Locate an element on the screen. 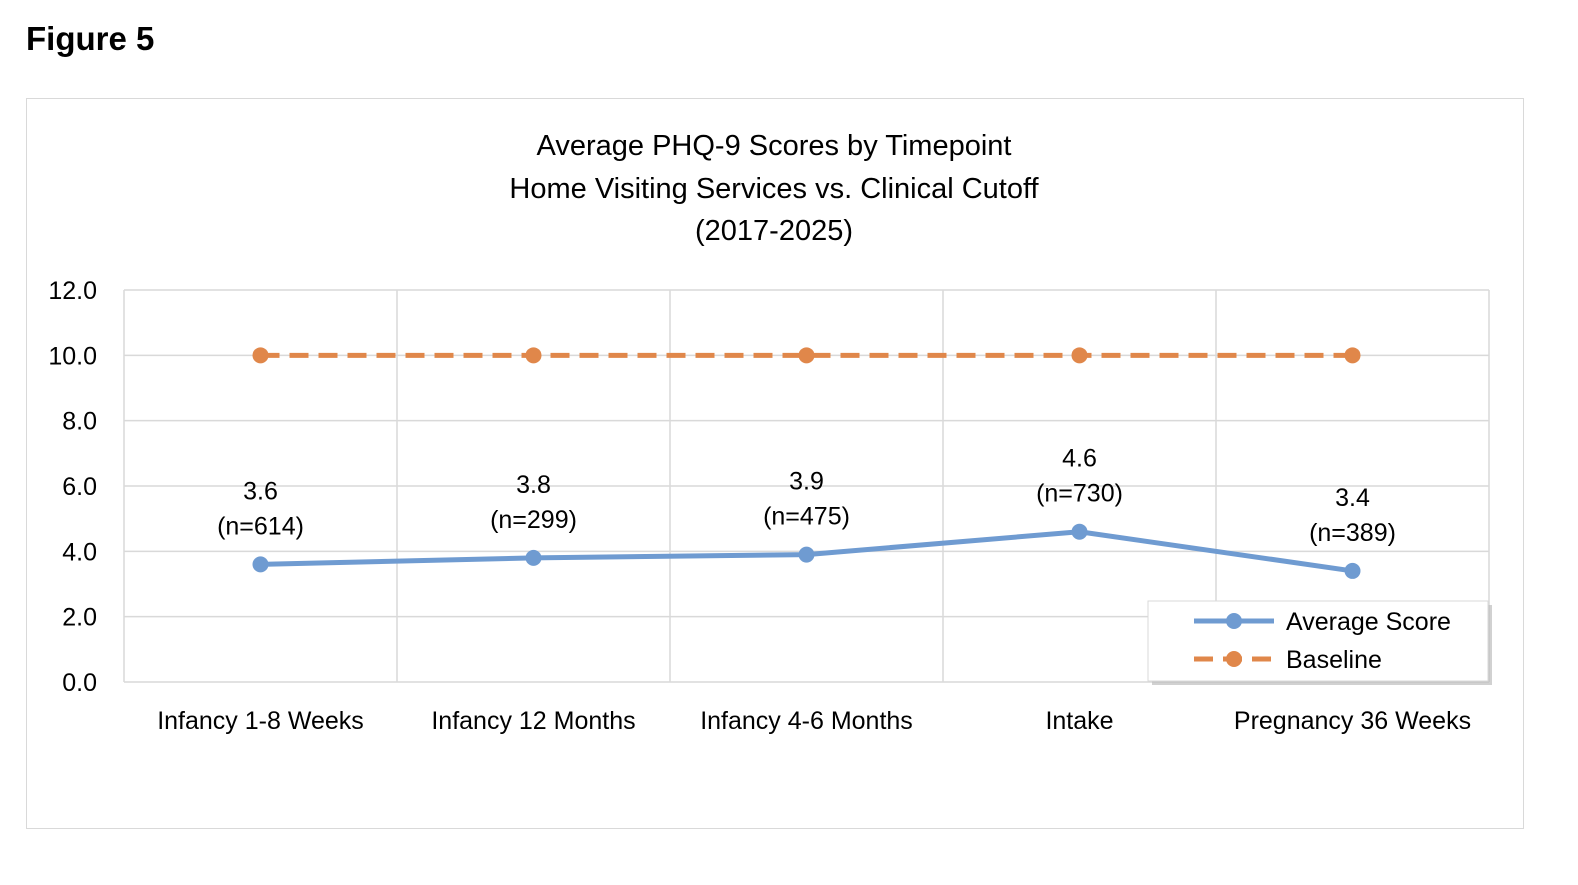 Image resolution: width=1578 pixels, height=885 pixels. y-tick-label: 10.0 is located at coordinates (72, 356).